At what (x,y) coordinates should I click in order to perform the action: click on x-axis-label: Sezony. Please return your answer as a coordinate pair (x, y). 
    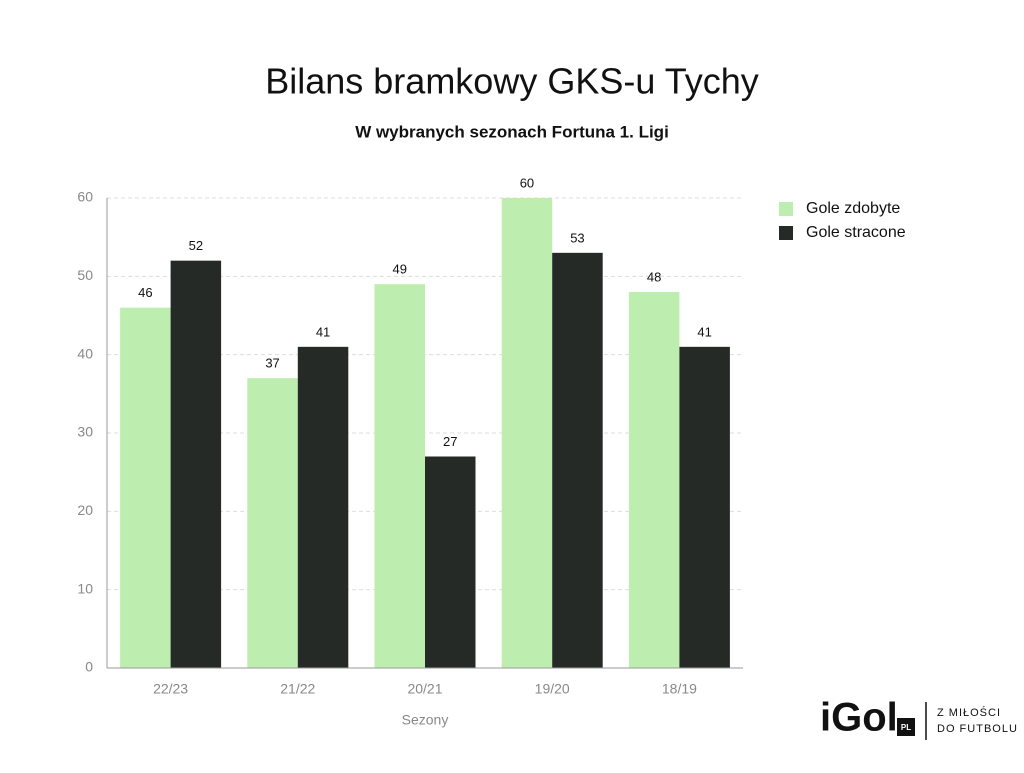
    Looking at the image, I should click on (425, 720).